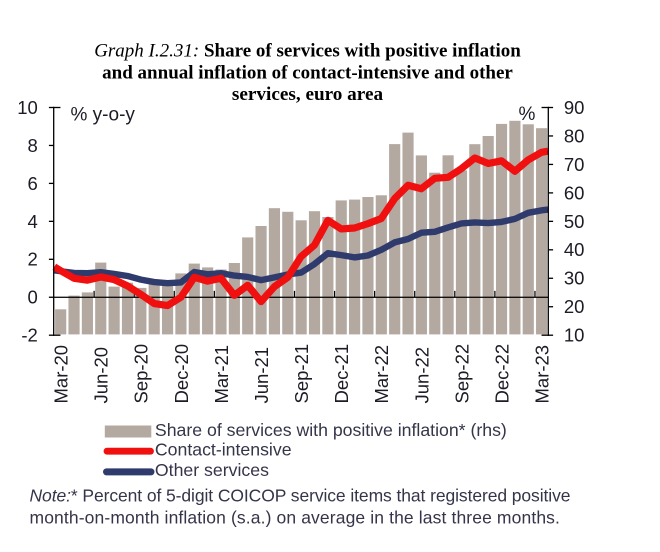 The width and height of the screenshot is (660, 552). What do you see at coordinates (574, 192) in the screenshot?
I see `svg-text: 60` at bounding box center [574, 192].